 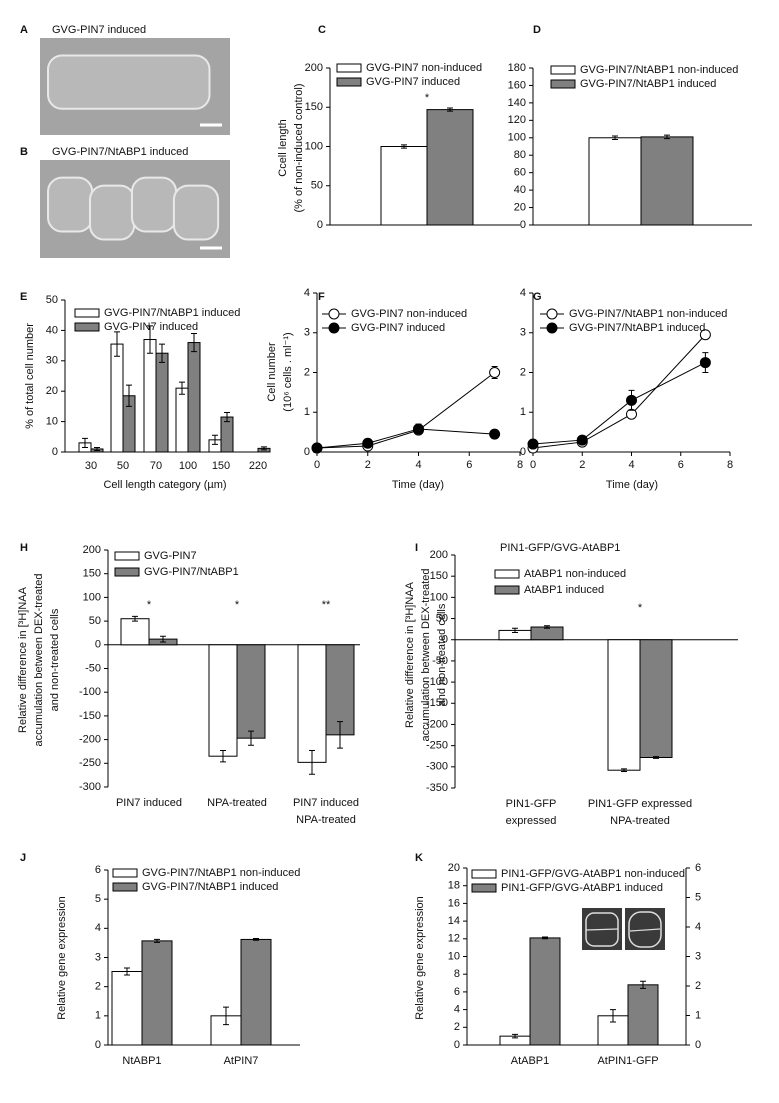 What do you see at coordinates (334, 314) in the screenshot?
I see `legend-marker` at bounding box center [334, 314].